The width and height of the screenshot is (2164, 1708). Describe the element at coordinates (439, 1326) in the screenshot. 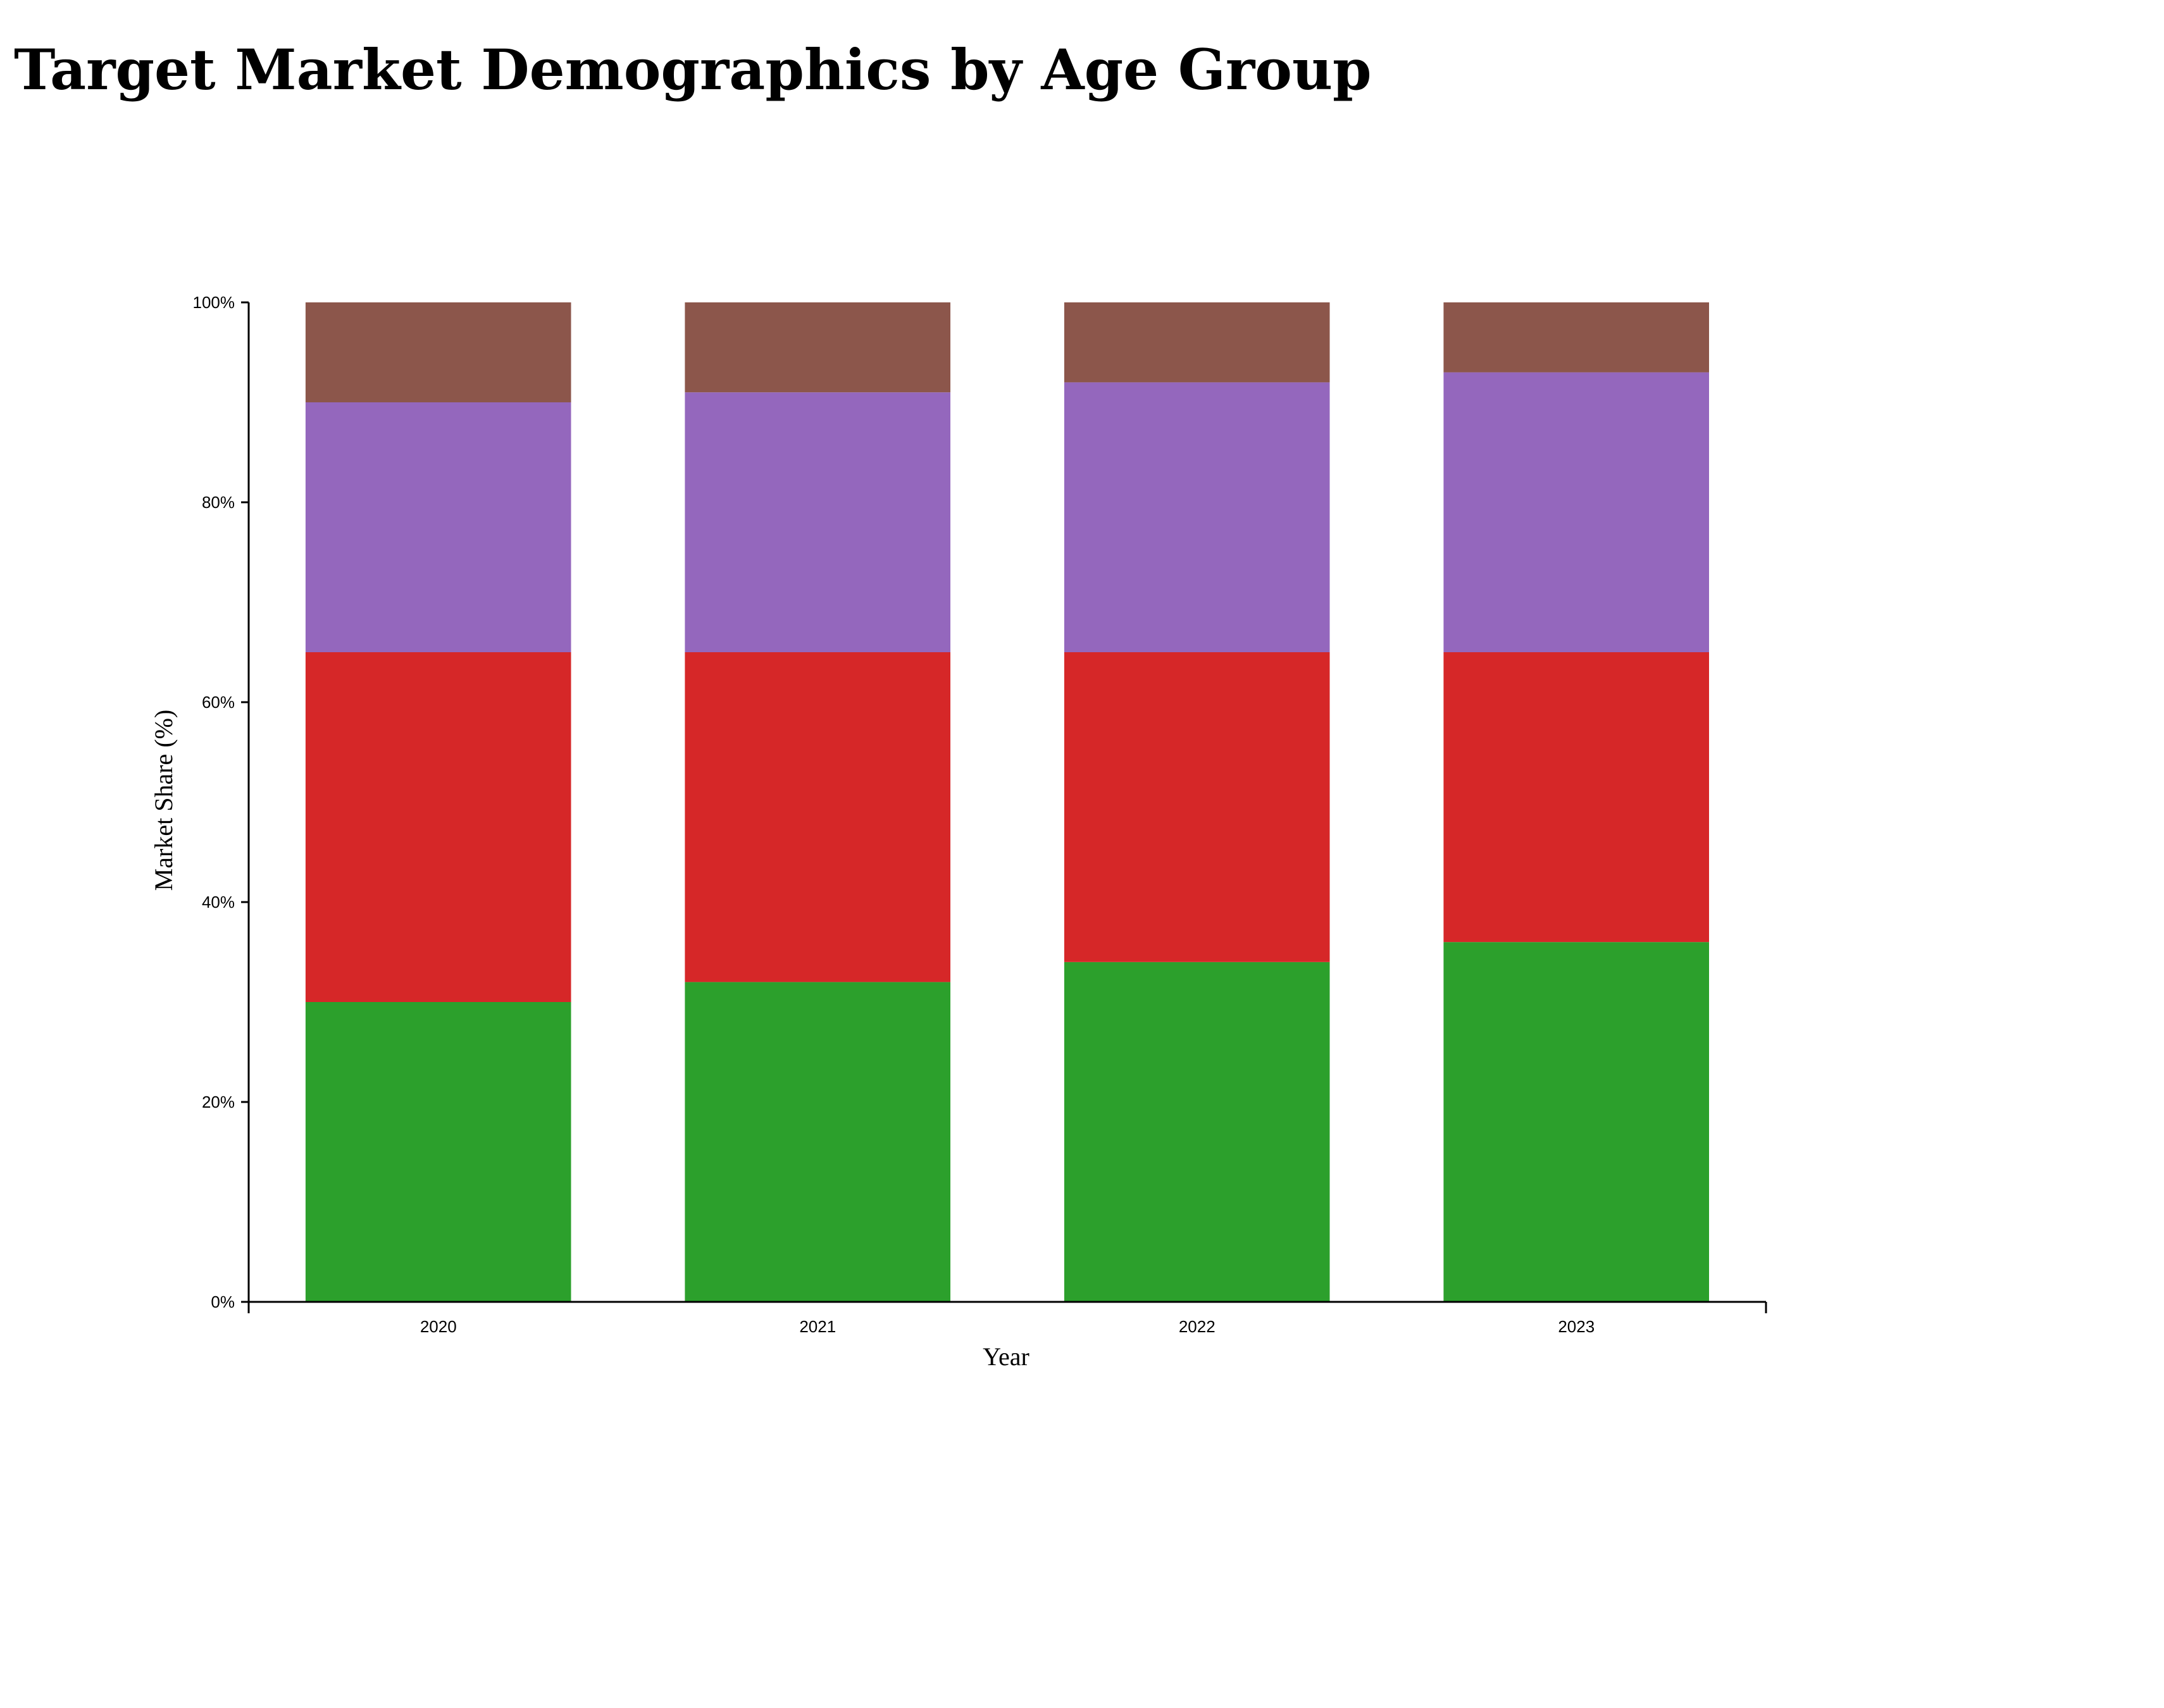

I see `x-tick-label: 2020` at that location.